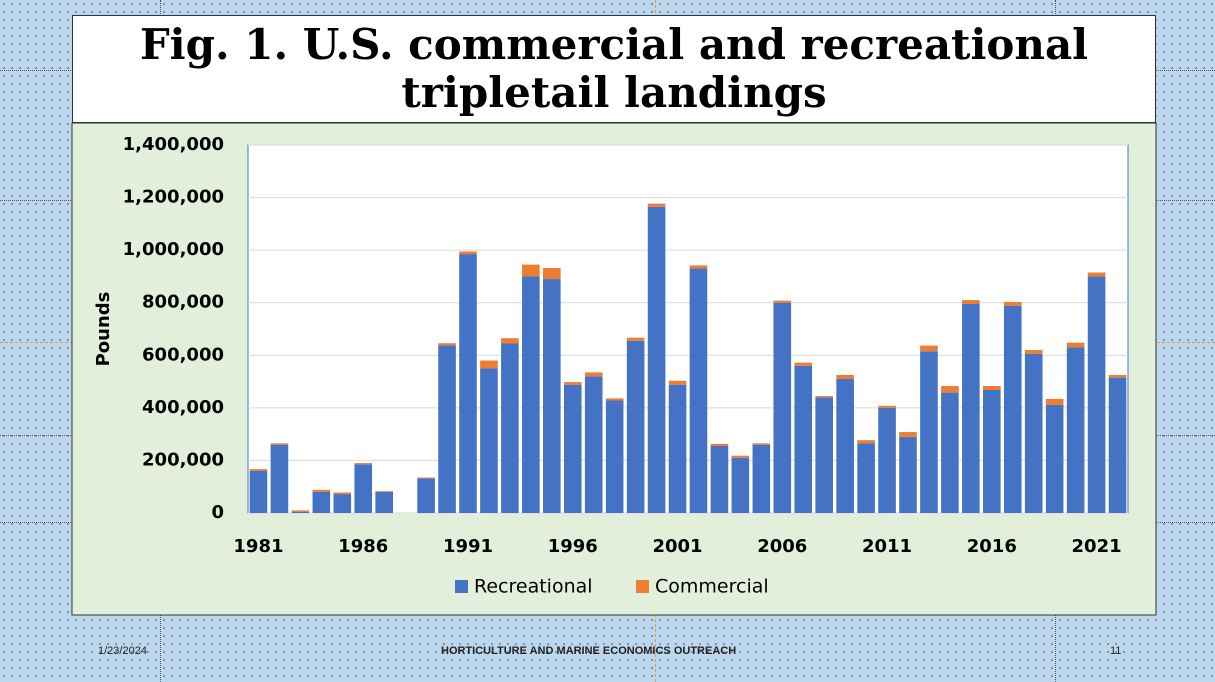 This screenshot has height=682, width=1215. Describe the element at coordinates (468, 546) in the screenshot. I see `x-tick-label: 1991` at that location.